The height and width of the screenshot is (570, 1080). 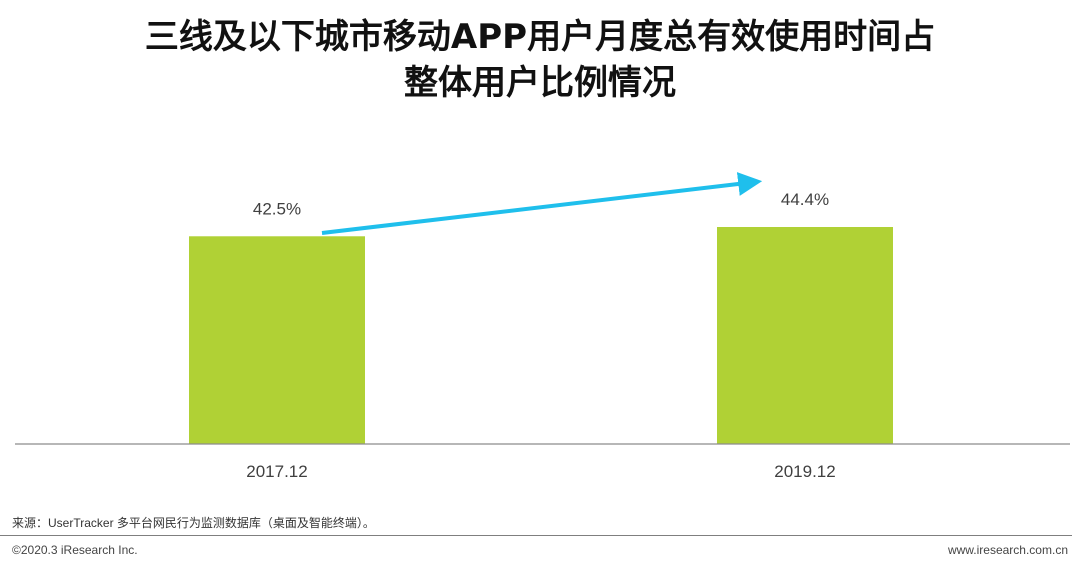 What do you see at coordinates (805, 199) in the screenshot?
I see `value-label-2019.12: 44.4%` at bounding box center [805, 199].